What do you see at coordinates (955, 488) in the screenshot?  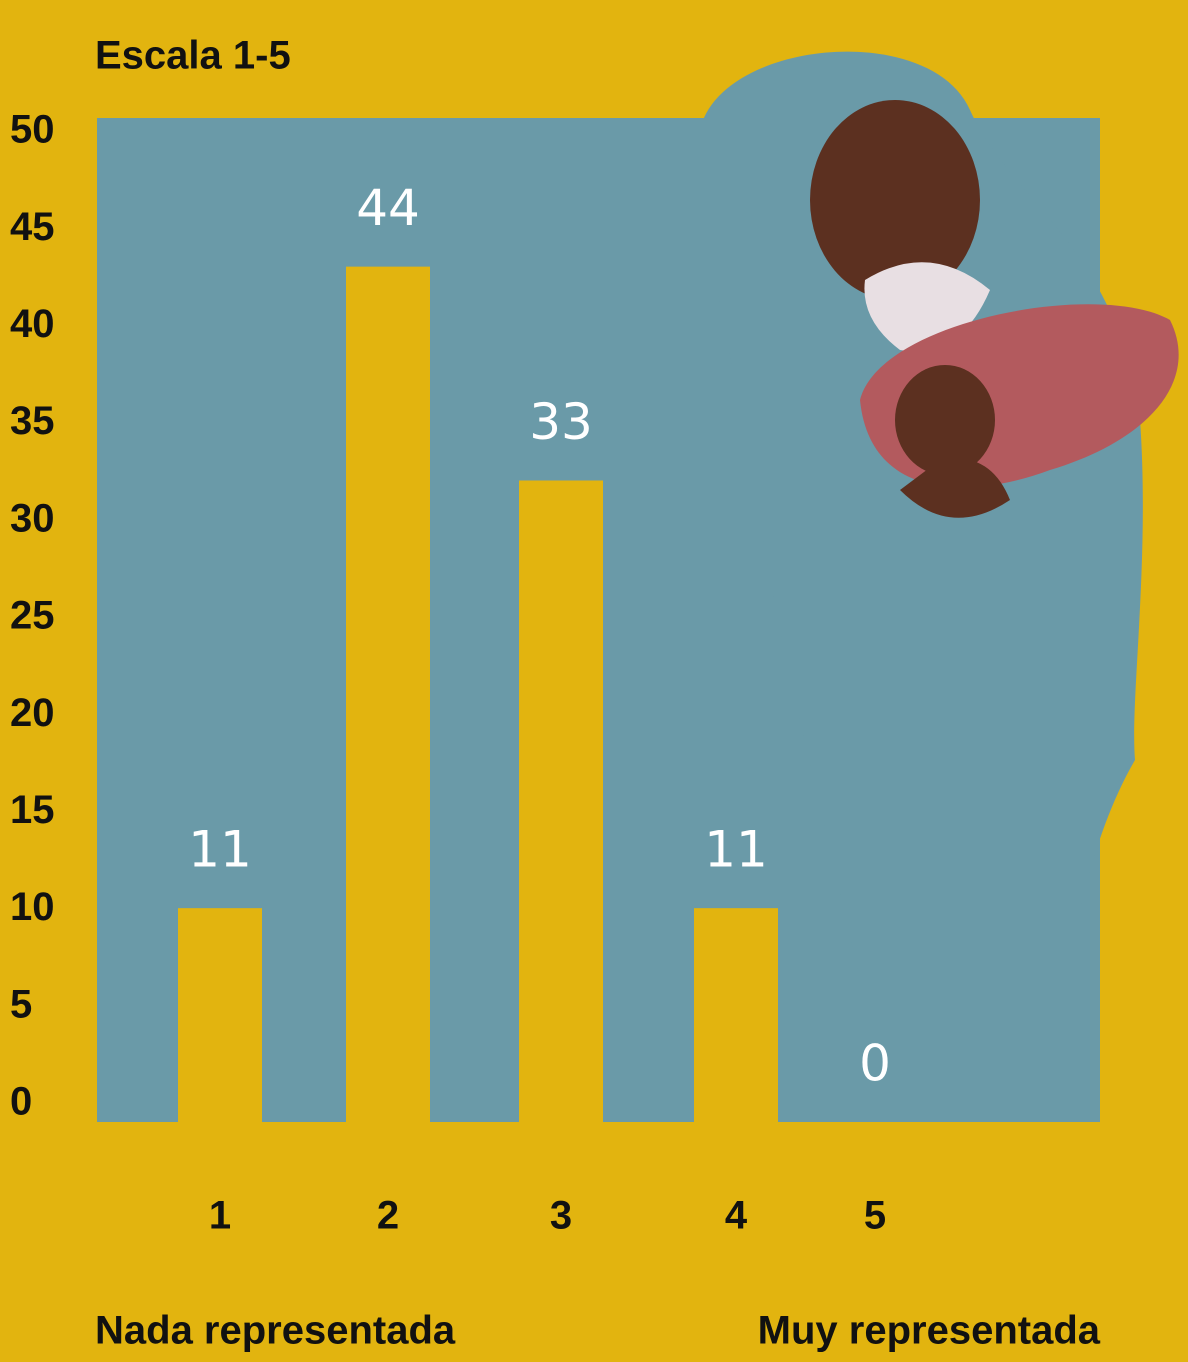 I see `hand` at bounding box center [955, 488].